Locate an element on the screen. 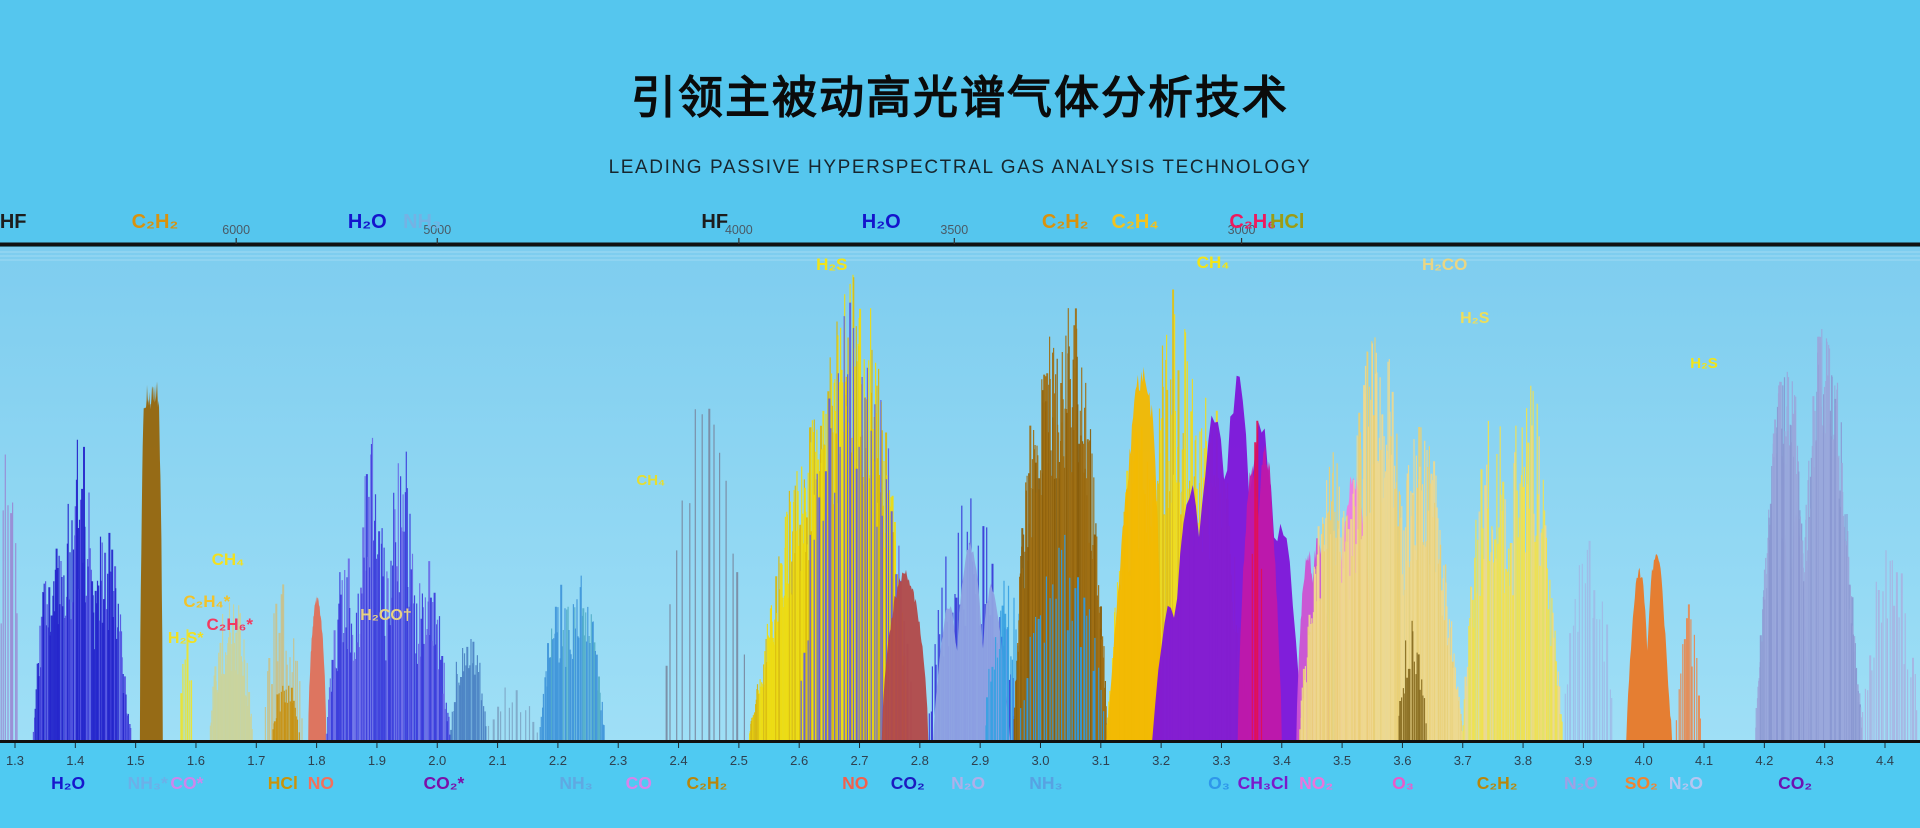 Image resolution: width=1920 pixels, height=828 pixels. bottom-axis-tick-label: 2.8 is located at coordinates (920, 760).